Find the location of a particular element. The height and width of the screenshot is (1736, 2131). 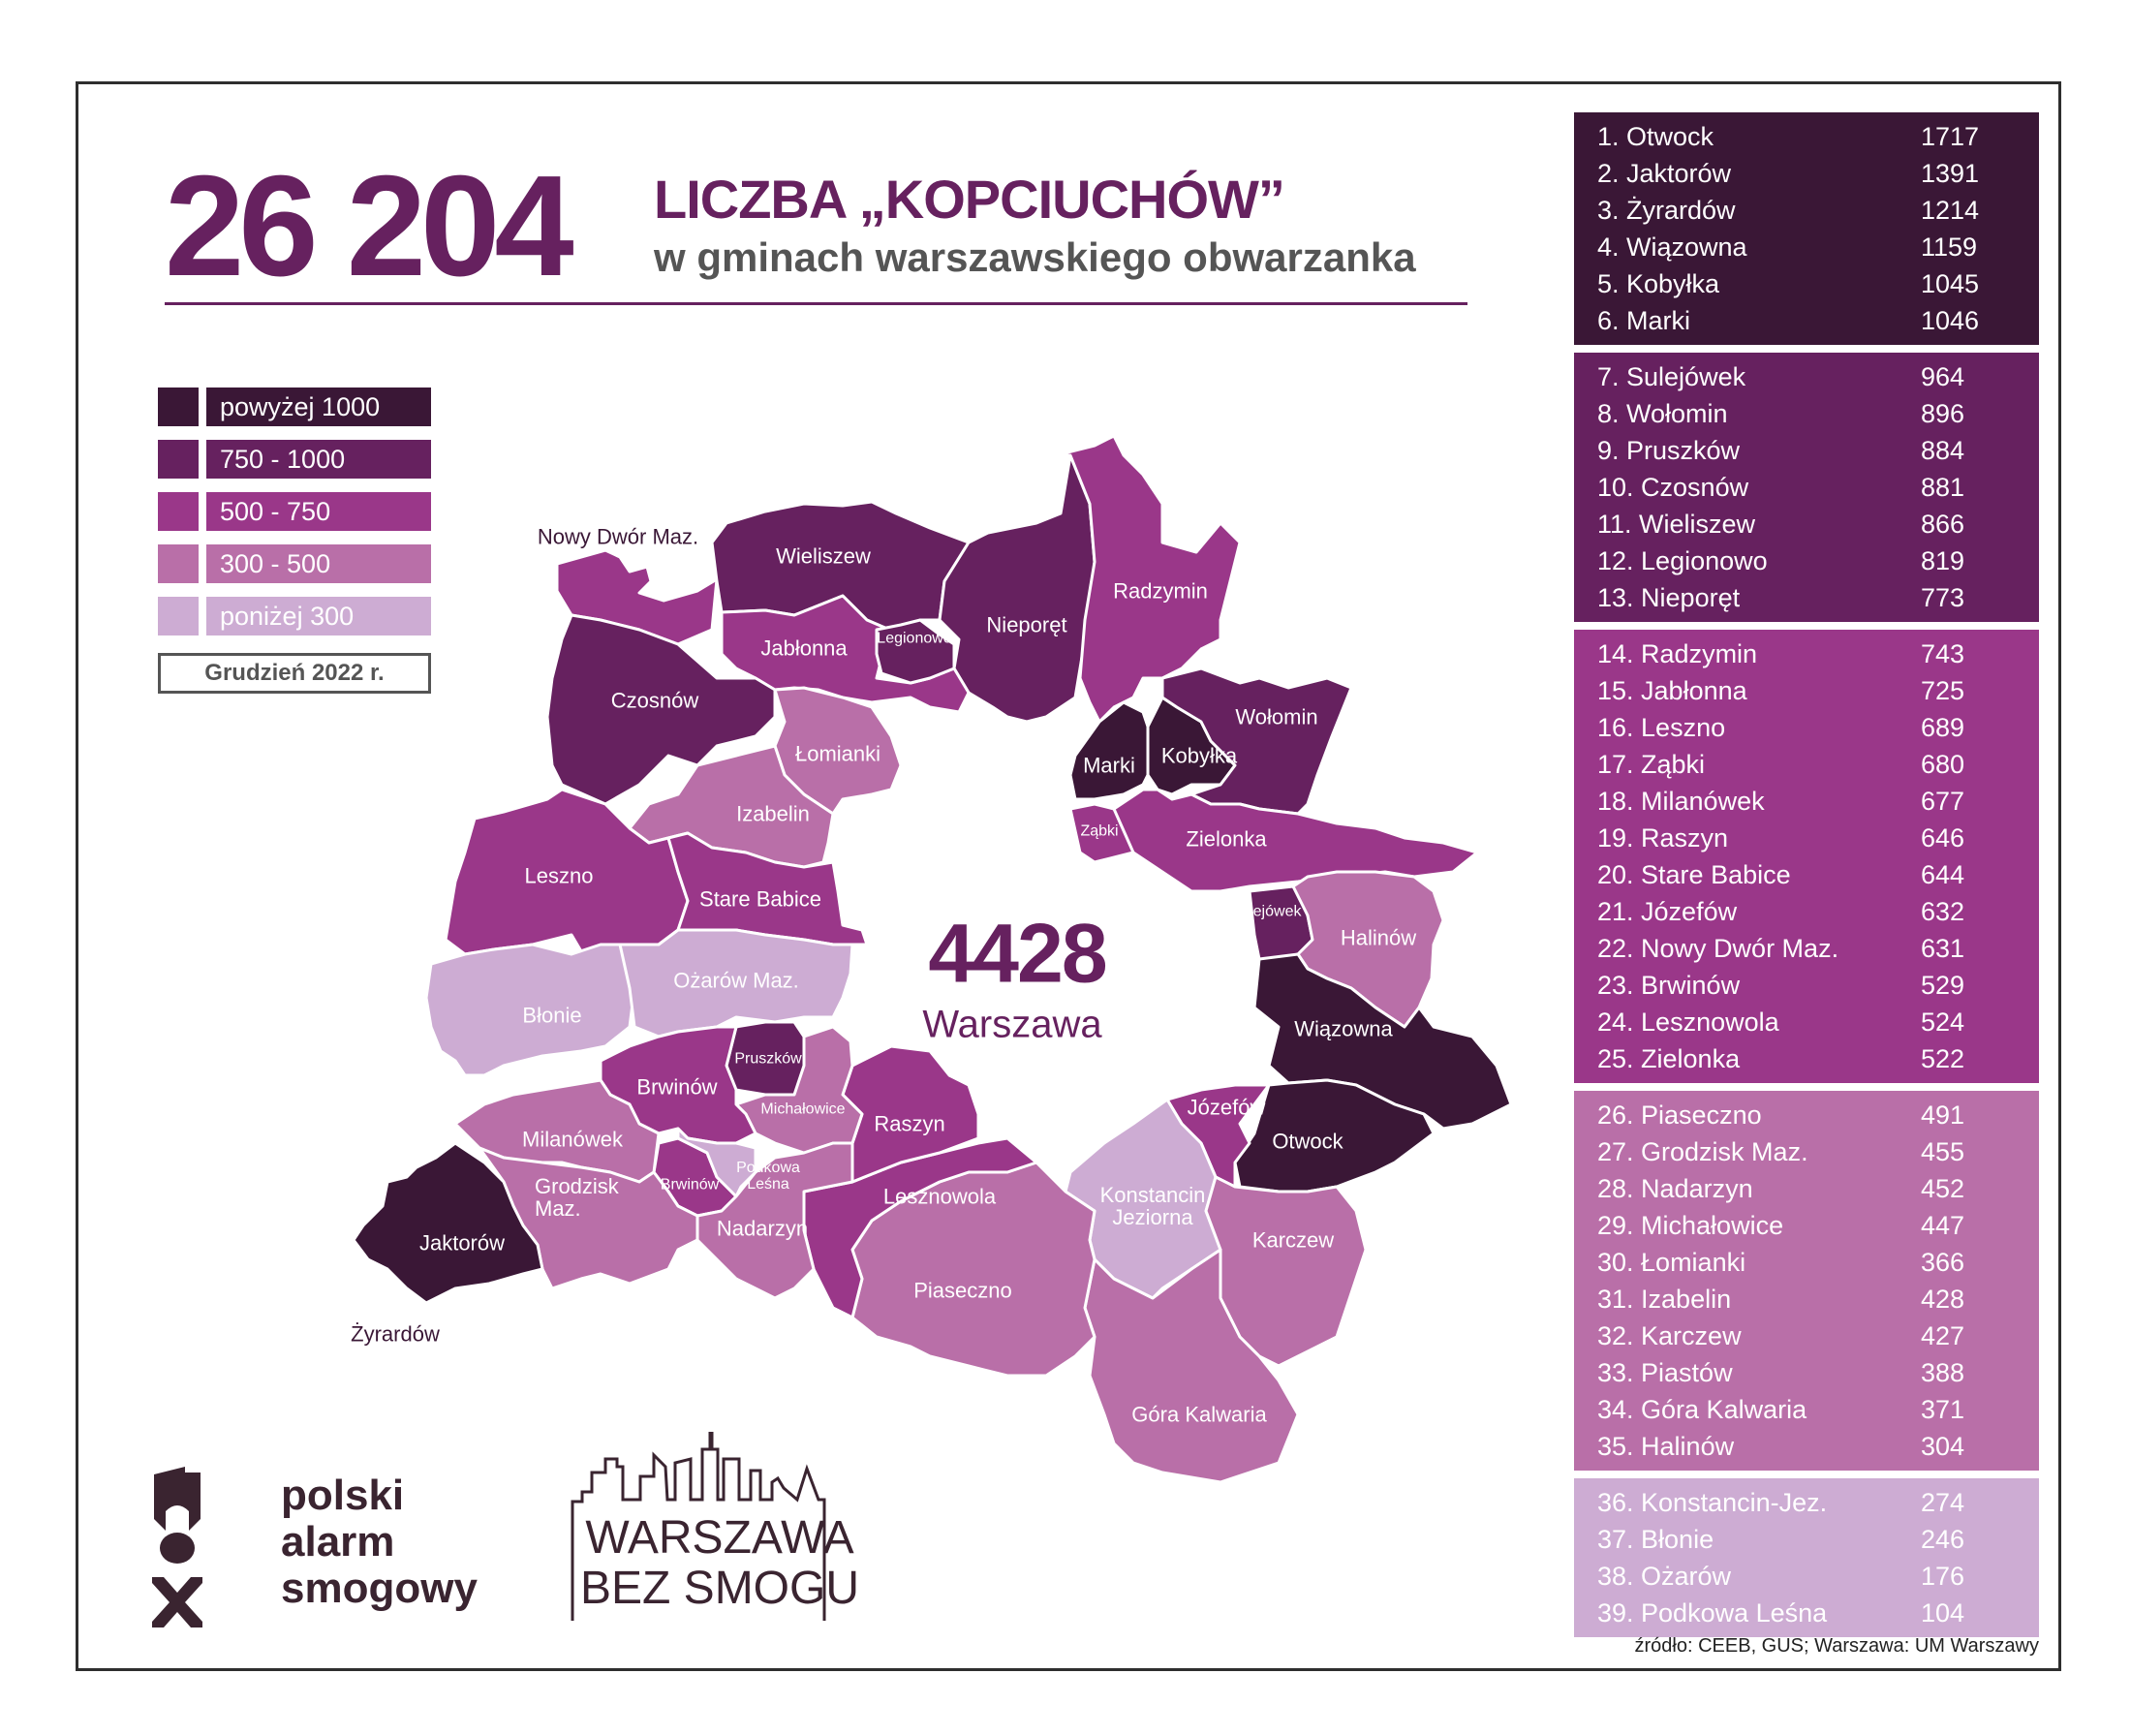

municipality-value: 964 is located at coordinates (1943, 376).